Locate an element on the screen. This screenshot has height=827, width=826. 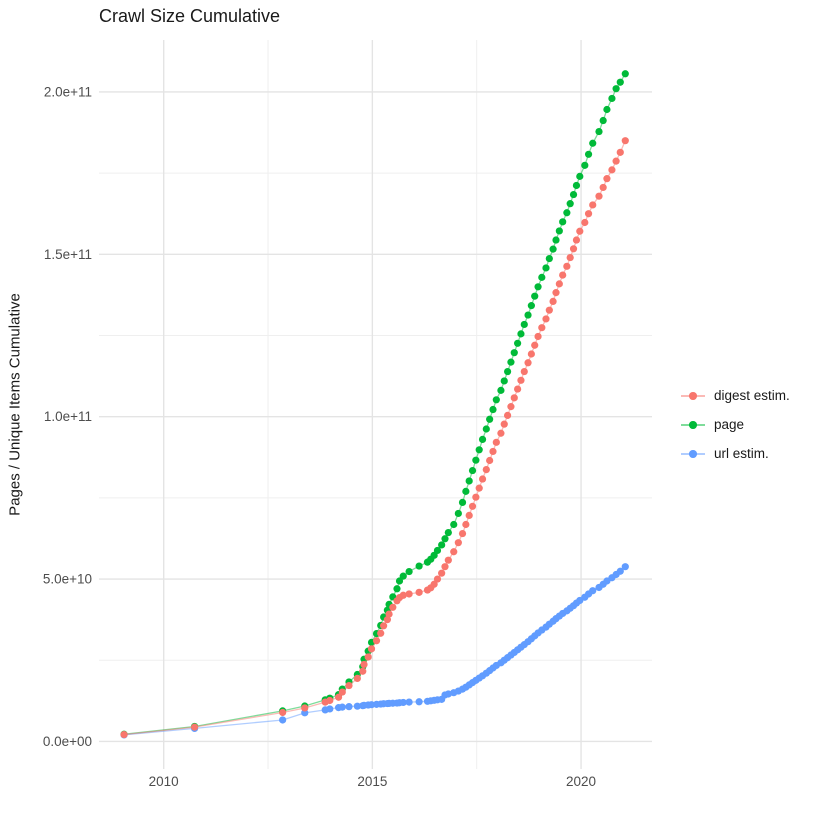
legend-key-dot is located at coordinates (693, 454).